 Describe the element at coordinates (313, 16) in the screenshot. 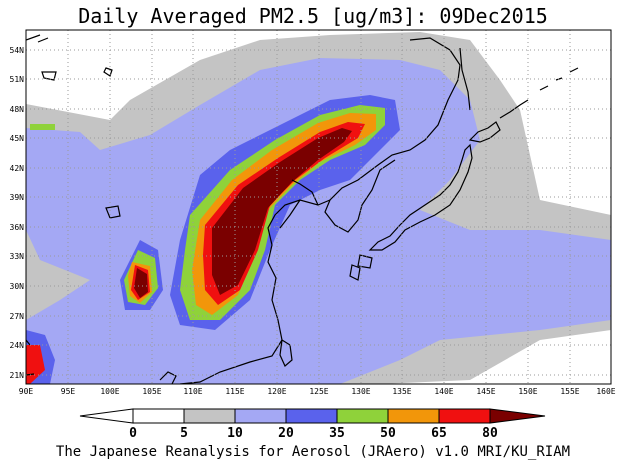

I see `map-title: Daily Averaged PM2.5 [ug/m3]: 09Dec2015` at that location.